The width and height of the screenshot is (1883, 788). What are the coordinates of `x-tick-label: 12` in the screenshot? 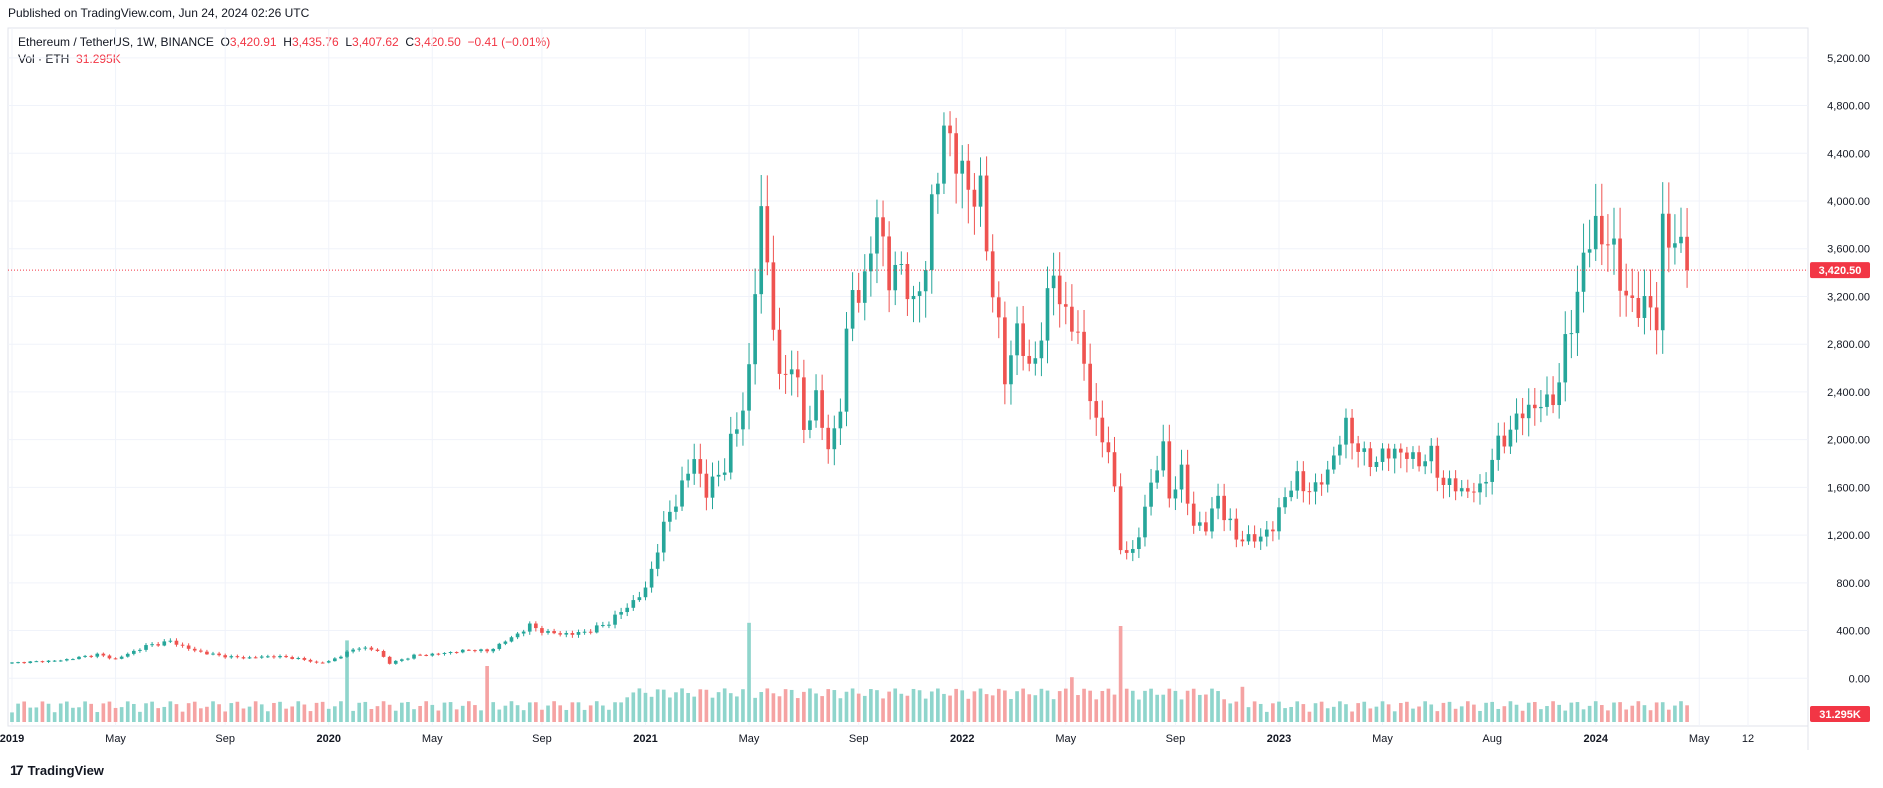 It's located at (1748, 739).